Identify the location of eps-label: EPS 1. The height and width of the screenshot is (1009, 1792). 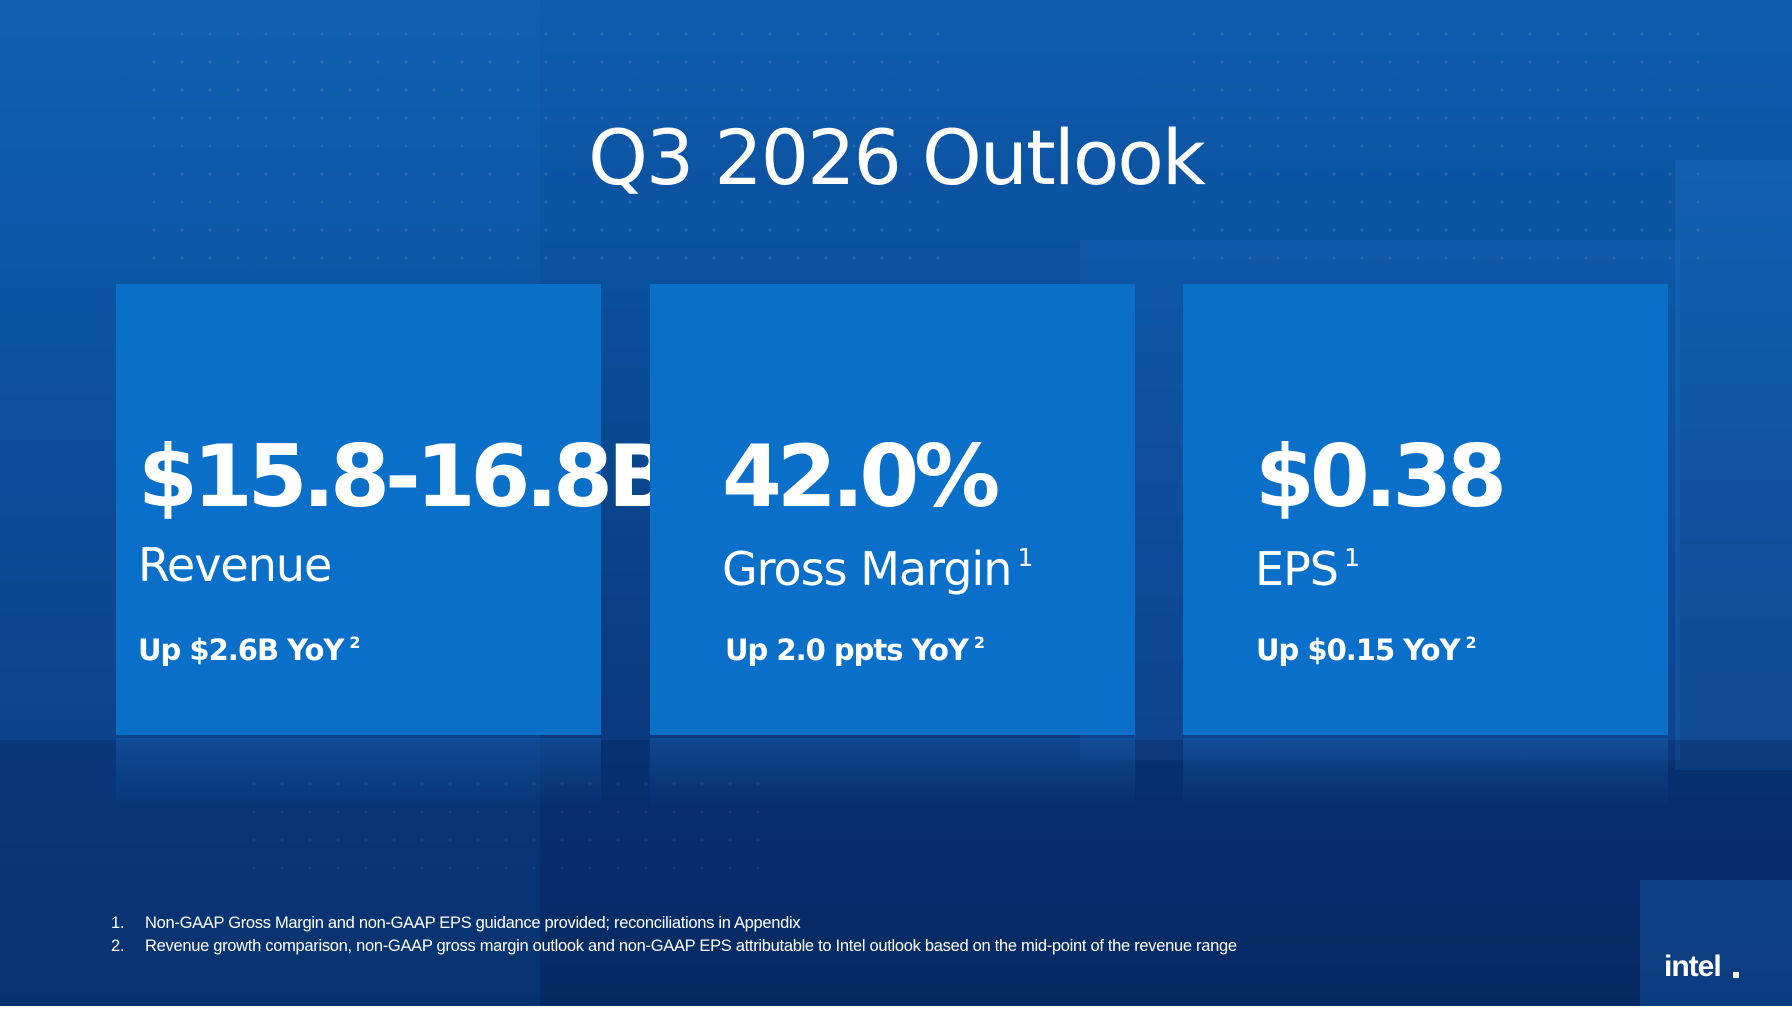
(1307, 567).